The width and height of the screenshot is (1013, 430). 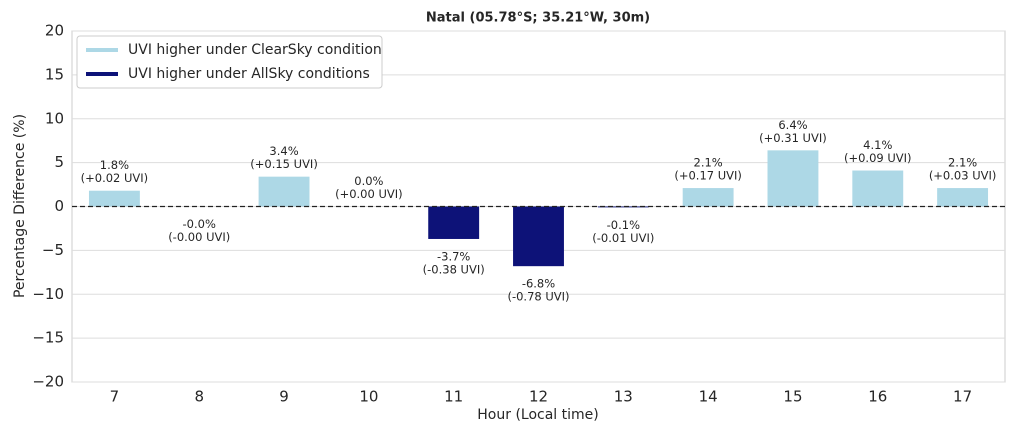 I want to click on value-label: 6.4%, so click(x=792, y=125).